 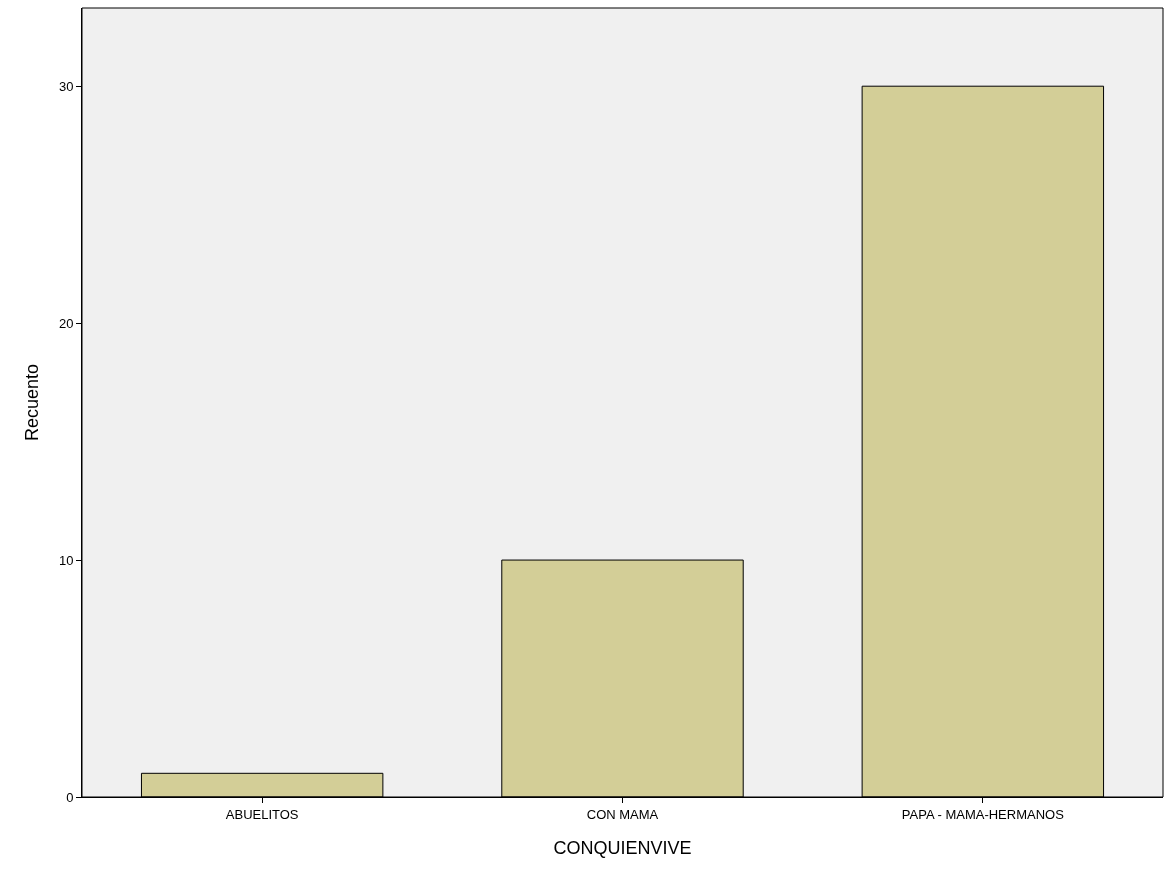 I want to click on x-axis-title: CONQUIENVIVE, so click(x=622, y=847).